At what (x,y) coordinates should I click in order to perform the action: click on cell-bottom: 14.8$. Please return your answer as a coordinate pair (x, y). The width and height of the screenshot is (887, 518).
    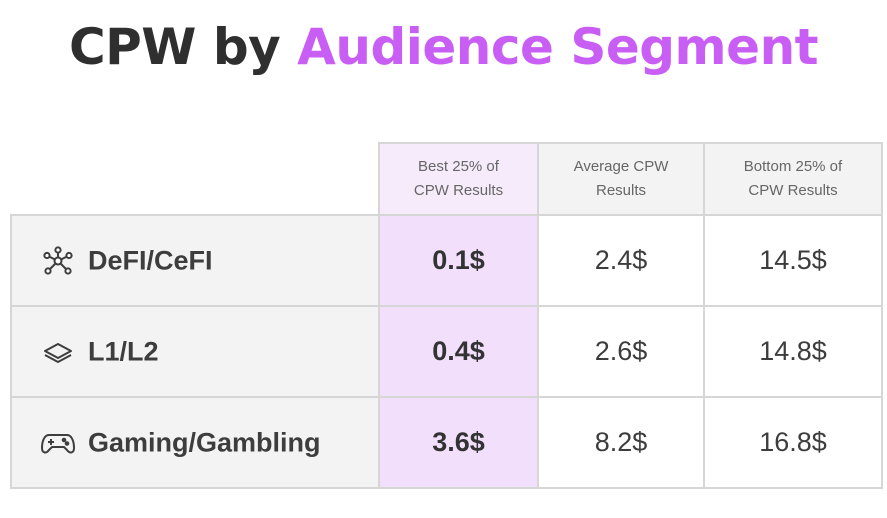
    Looking at the image, I should click on (793, 351).